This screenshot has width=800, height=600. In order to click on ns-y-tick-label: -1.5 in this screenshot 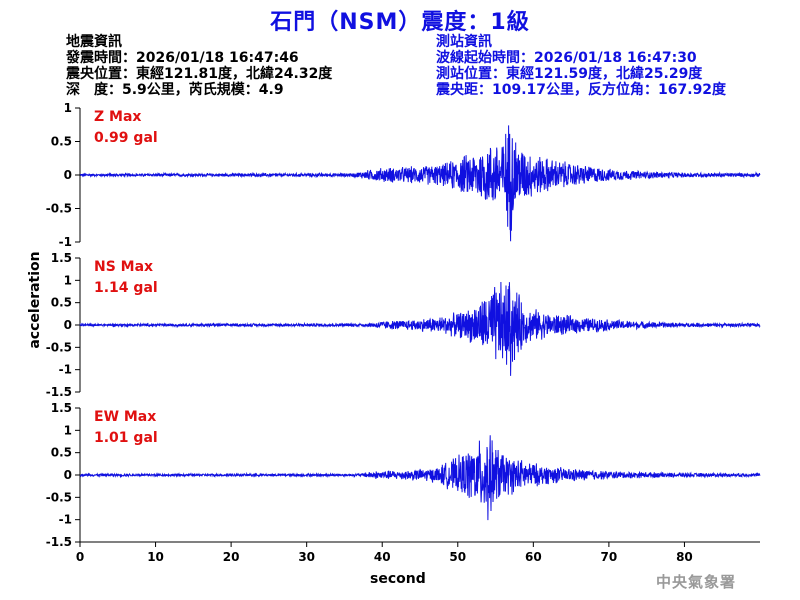, I will do `click(59, 392)`.